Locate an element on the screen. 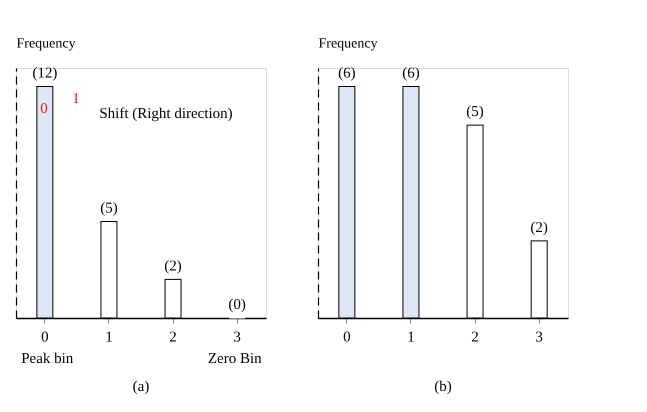  annotation: Shift (Right direction) is located at coordinates (166, 114).